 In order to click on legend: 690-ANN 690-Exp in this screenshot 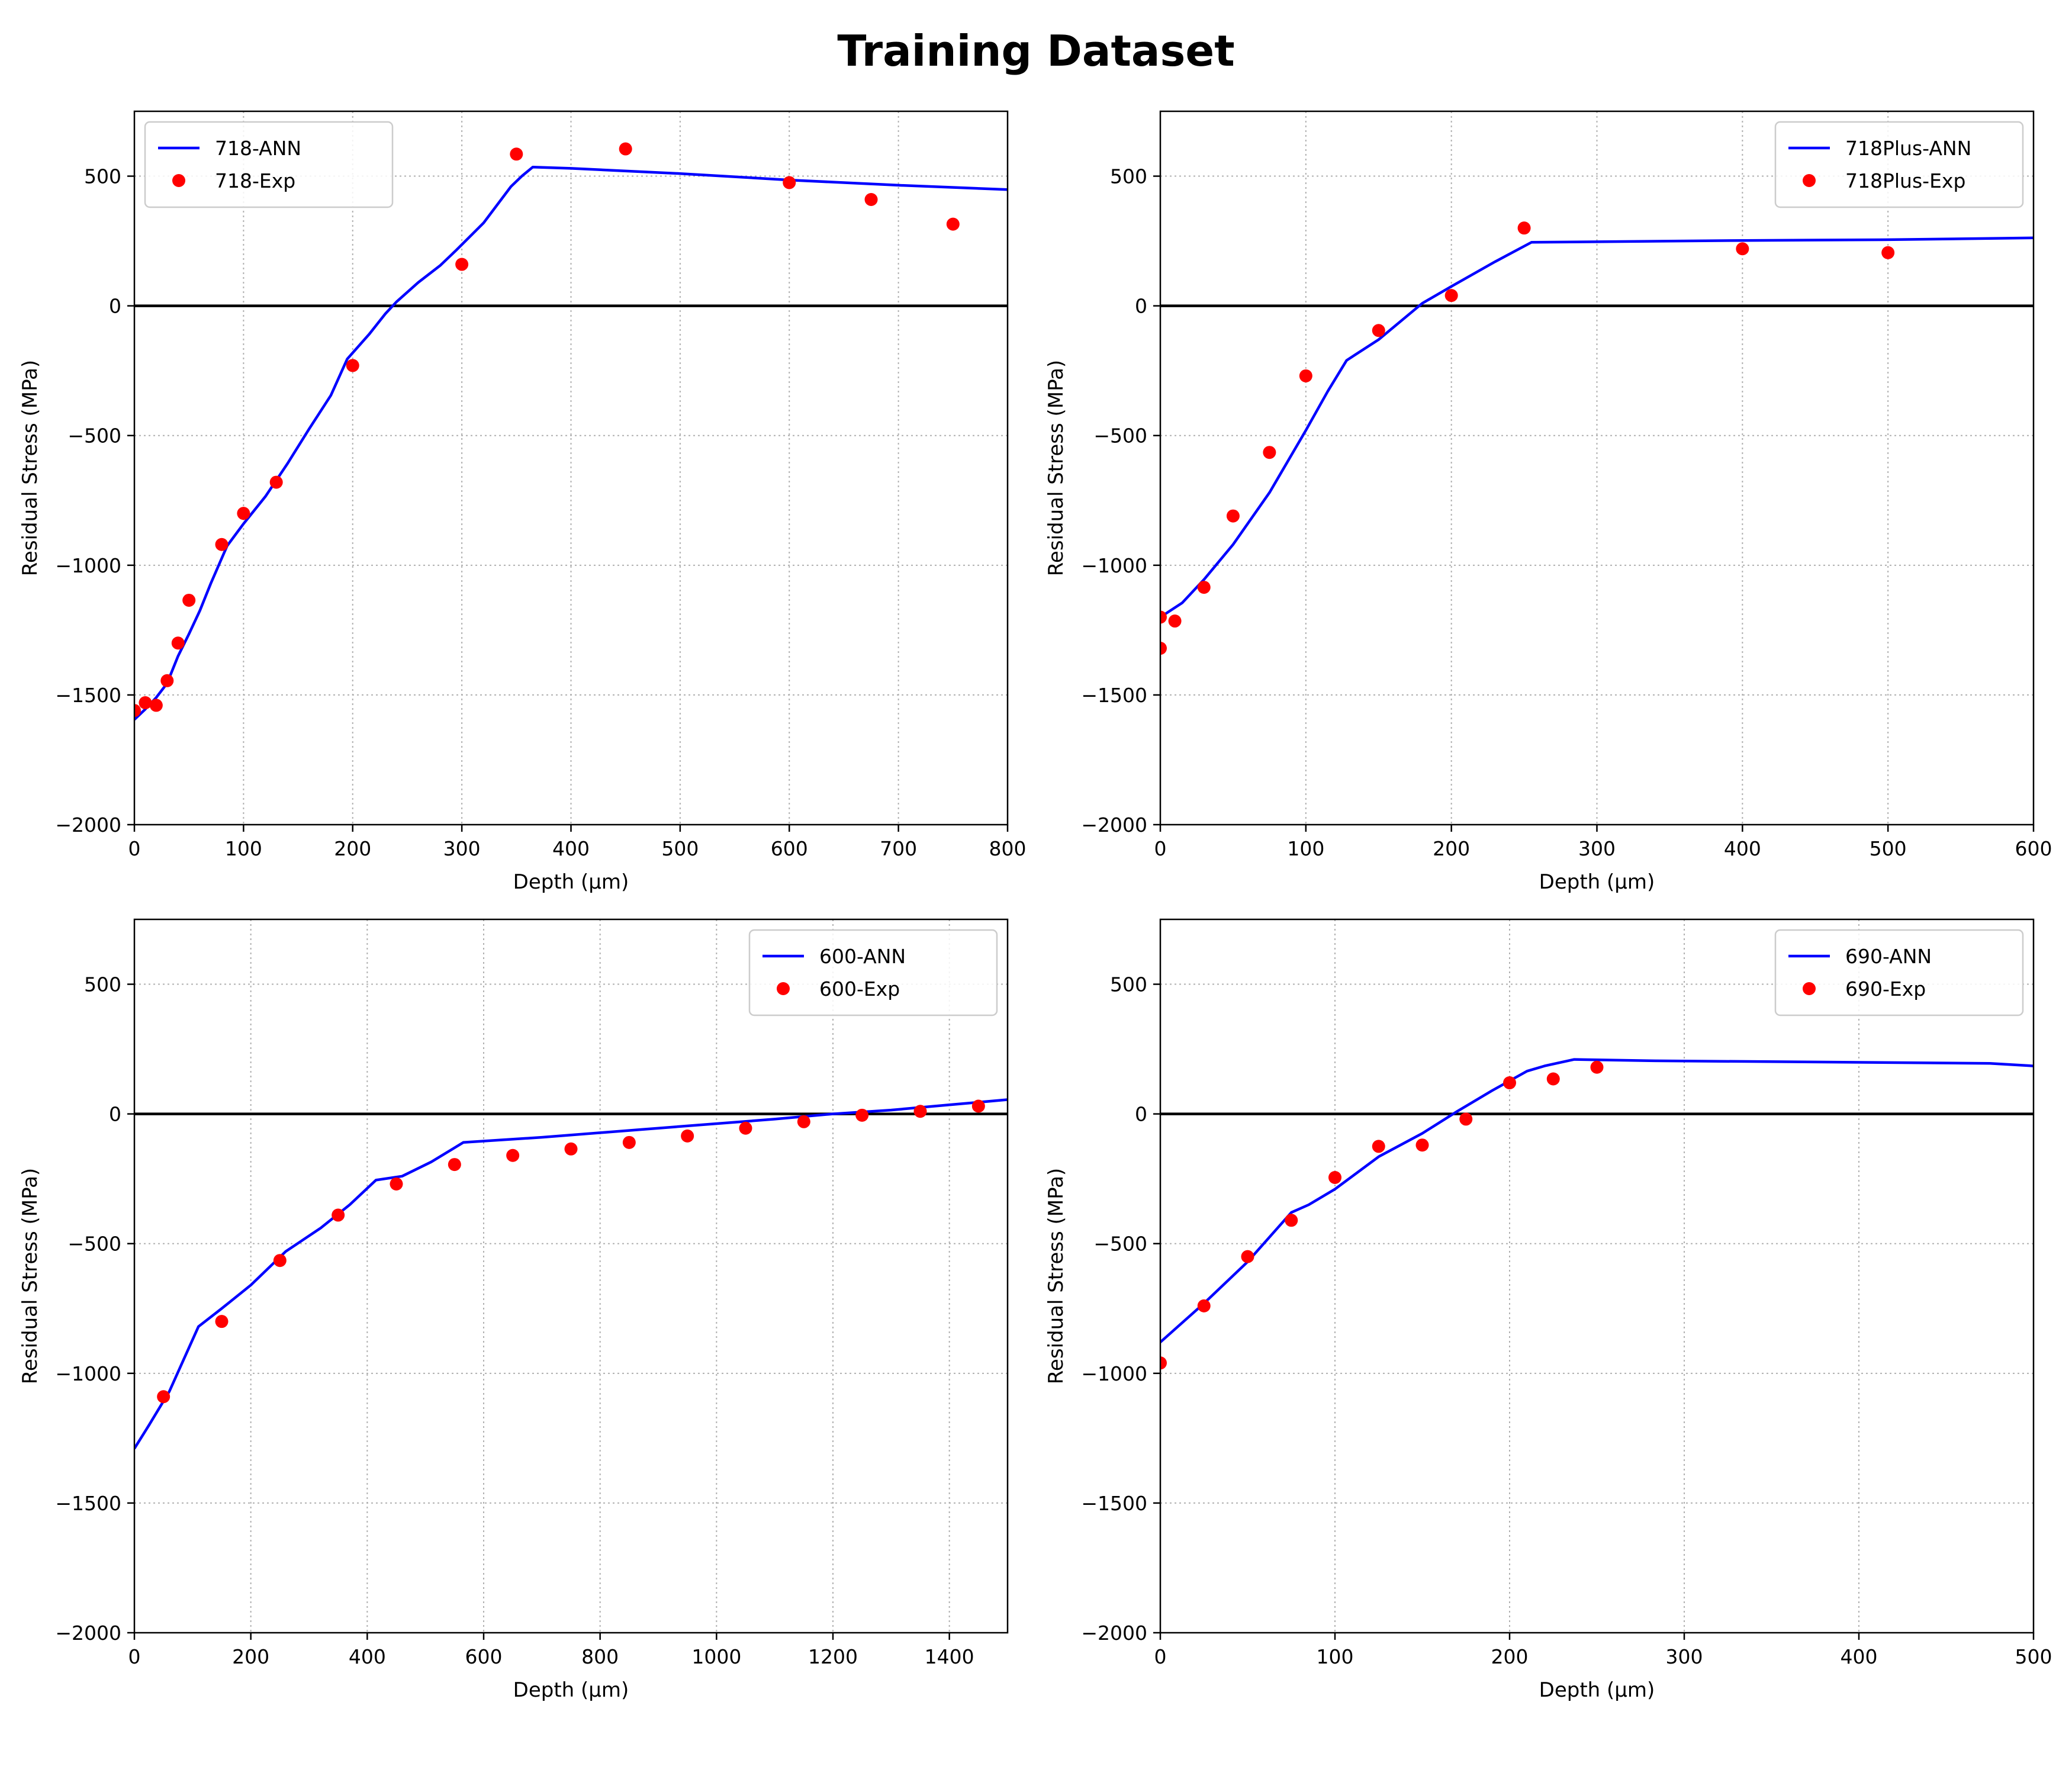, I will do `click(1899, 972)`.